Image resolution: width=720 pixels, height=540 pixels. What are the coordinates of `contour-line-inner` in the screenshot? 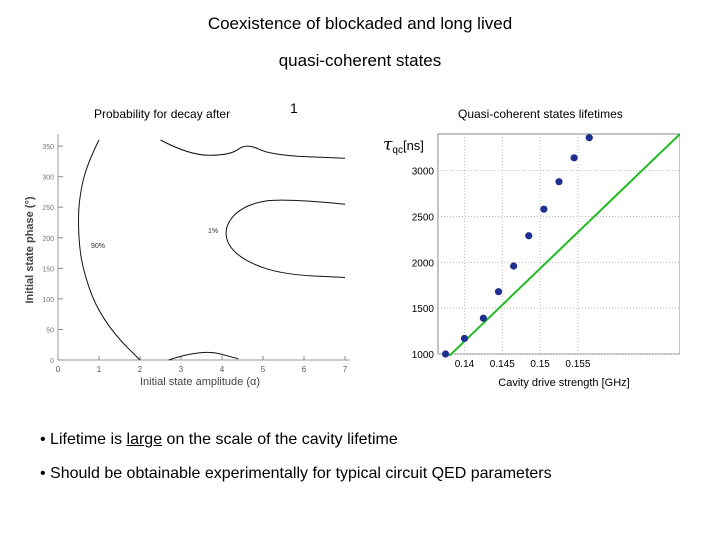 It's located at (285, 238).